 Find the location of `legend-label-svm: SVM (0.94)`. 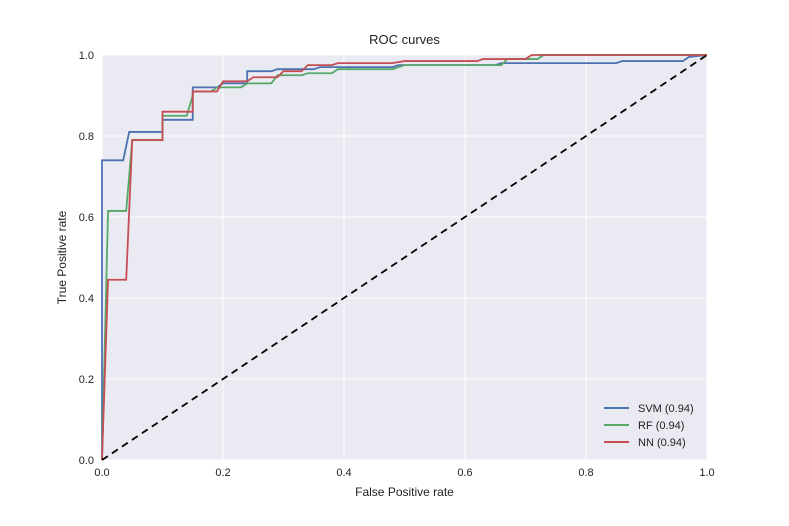

legend-label-svm: SVM (0.94) is located at coordinates (666, 409).